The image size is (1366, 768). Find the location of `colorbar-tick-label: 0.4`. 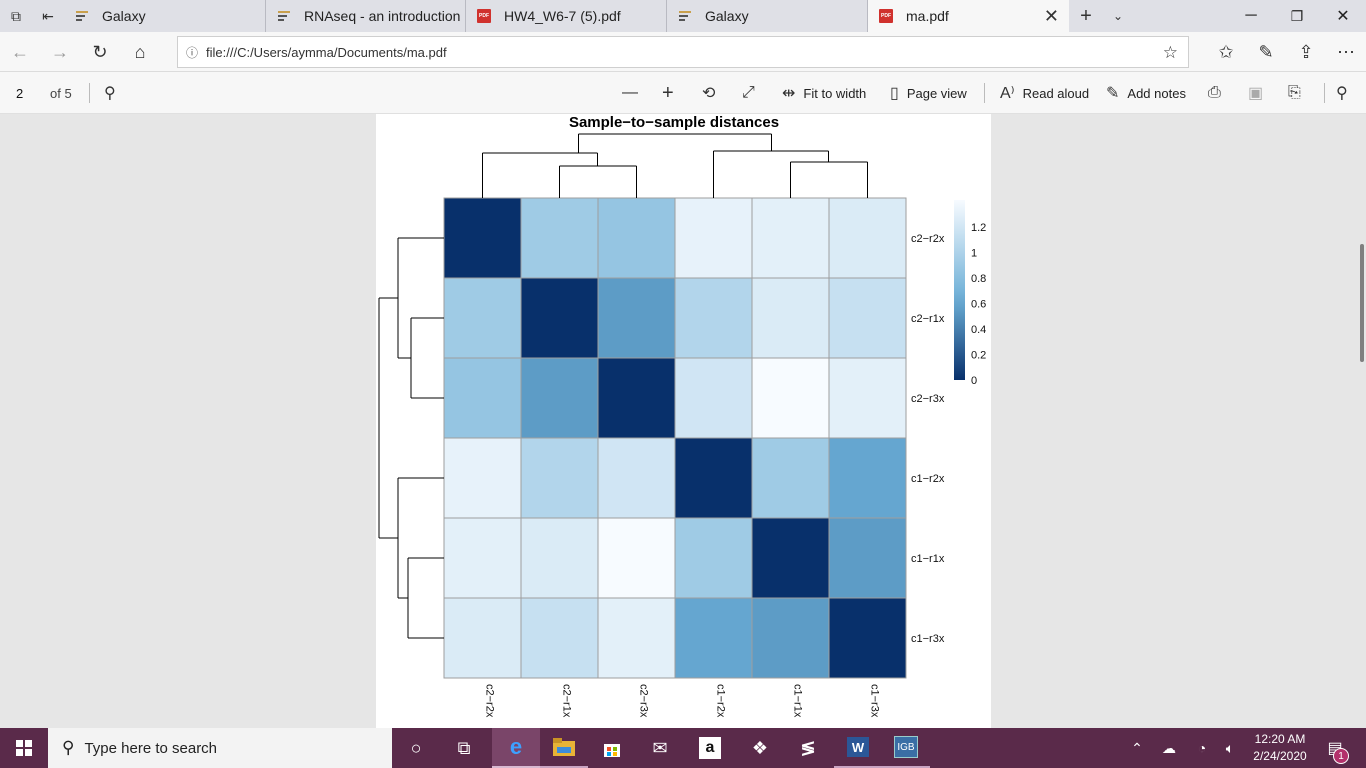

colorbar-tick-label: 0.4 is located at coordinates (978, 330).